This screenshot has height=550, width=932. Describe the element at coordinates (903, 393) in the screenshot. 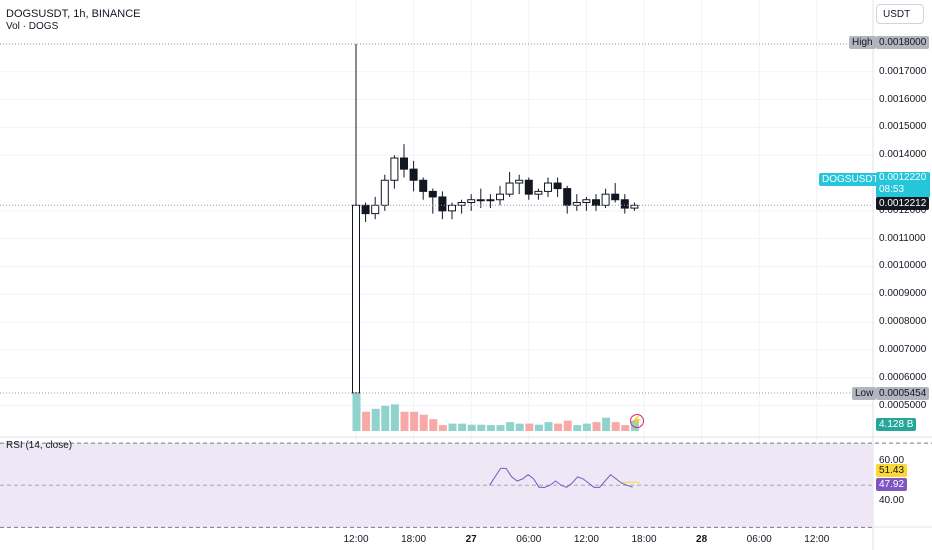

I see `low-value: 0.0005454` at that location.